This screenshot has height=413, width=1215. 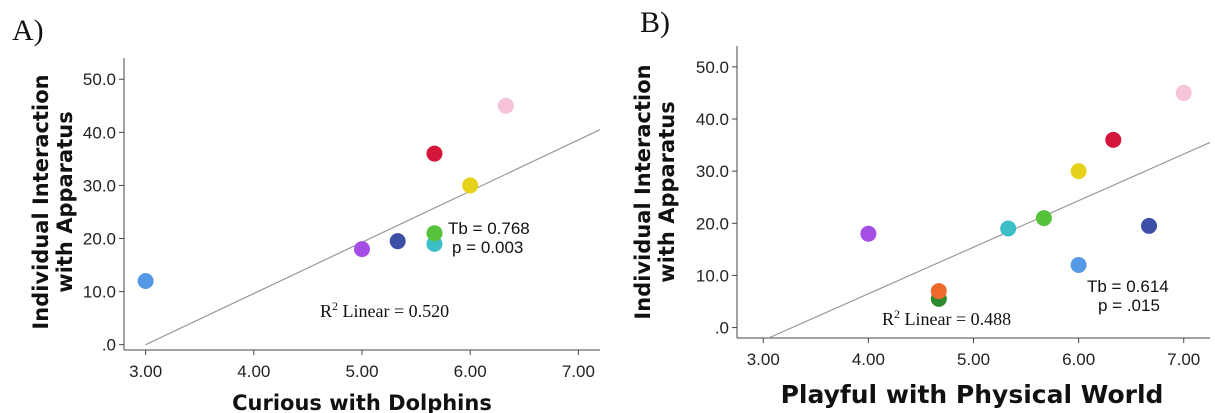 I want to click on stat-p: p = 0.003, so click(x=487, y=247).